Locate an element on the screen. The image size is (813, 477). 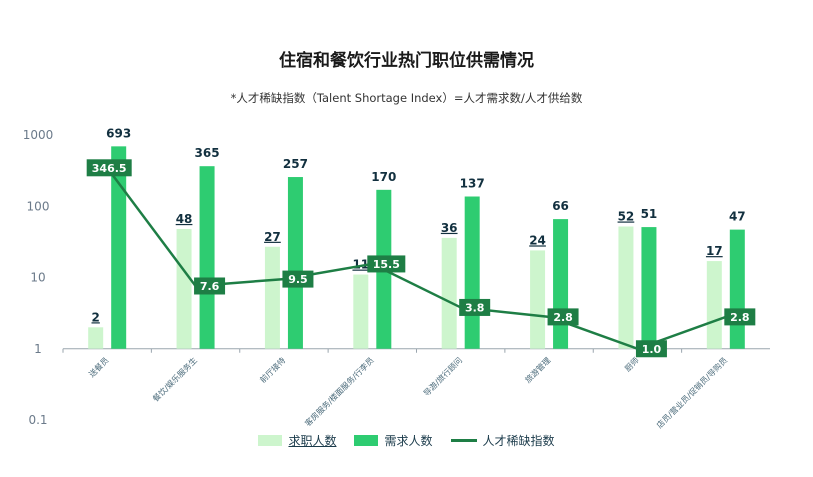
legend-swatch-ratio is located at coordinates (463, 440).